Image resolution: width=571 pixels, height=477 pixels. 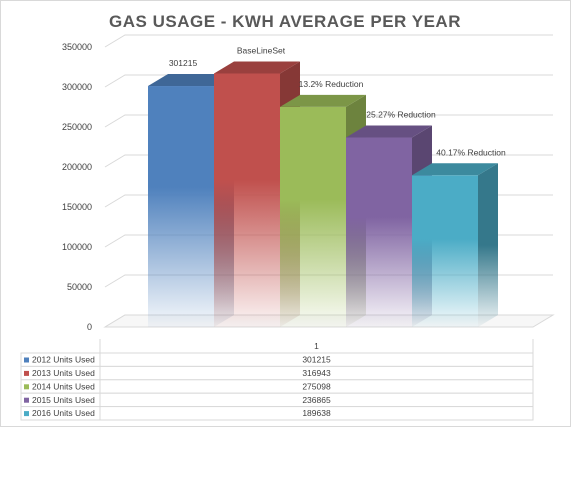 What do you see at coordinates (77, 247) in the screenshot?
I see `y-tick-label: 100000` at bounding box center [77, 247].